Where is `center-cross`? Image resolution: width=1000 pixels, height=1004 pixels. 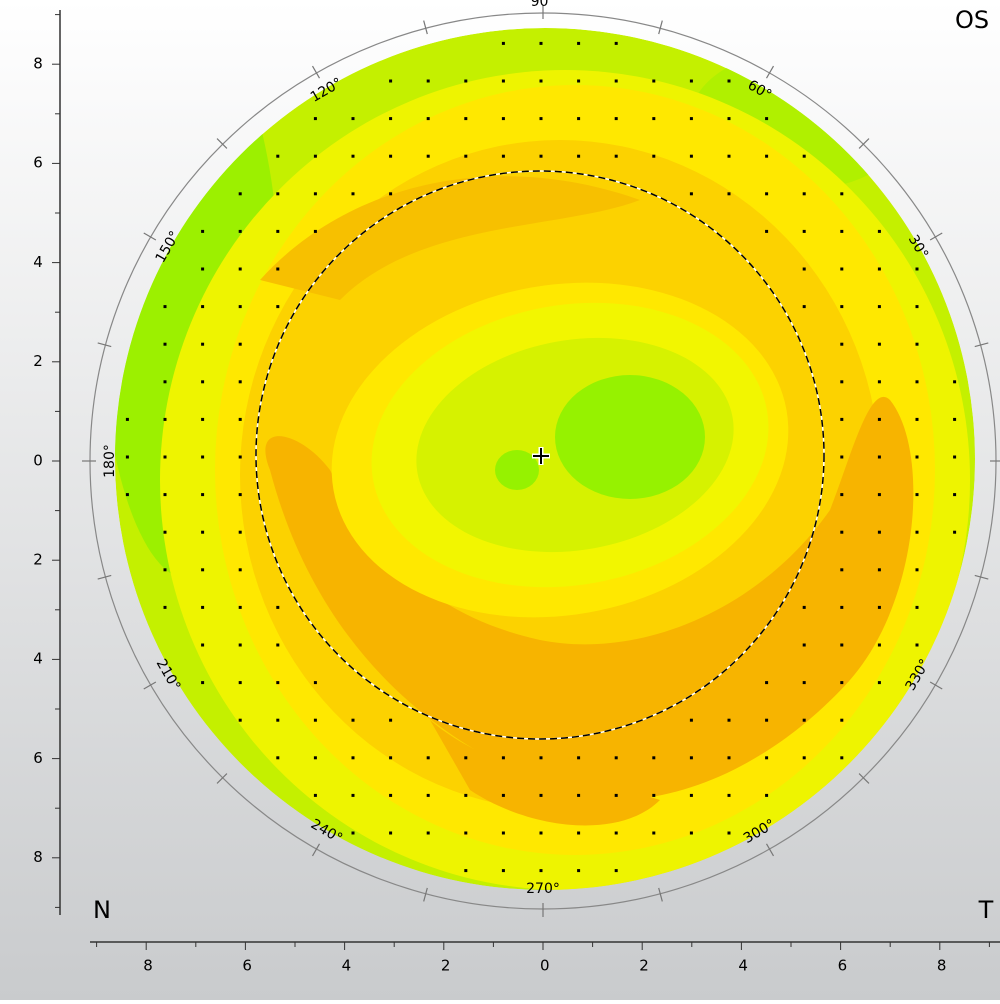
center-cross is located at coordinates (541, 456).